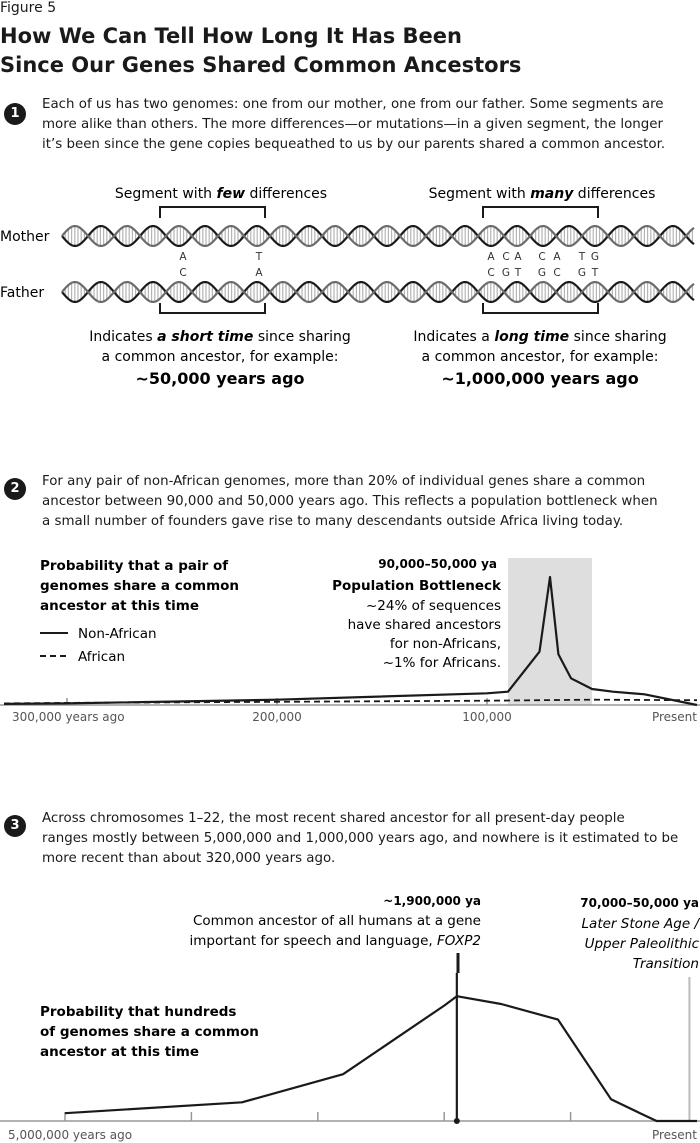 The width and height of the screenshot is (700, 1143). What do you see at coordinates (15, 826) in the screenshot?
I see `step-3-badge: 3` at bounding box center [15, 826].